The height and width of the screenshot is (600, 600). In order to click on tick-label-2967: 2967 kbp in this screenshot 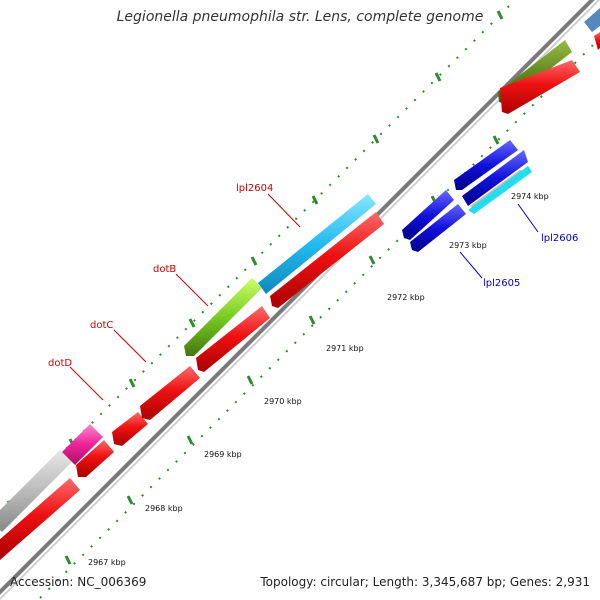, I will do `click(107, 562)`.